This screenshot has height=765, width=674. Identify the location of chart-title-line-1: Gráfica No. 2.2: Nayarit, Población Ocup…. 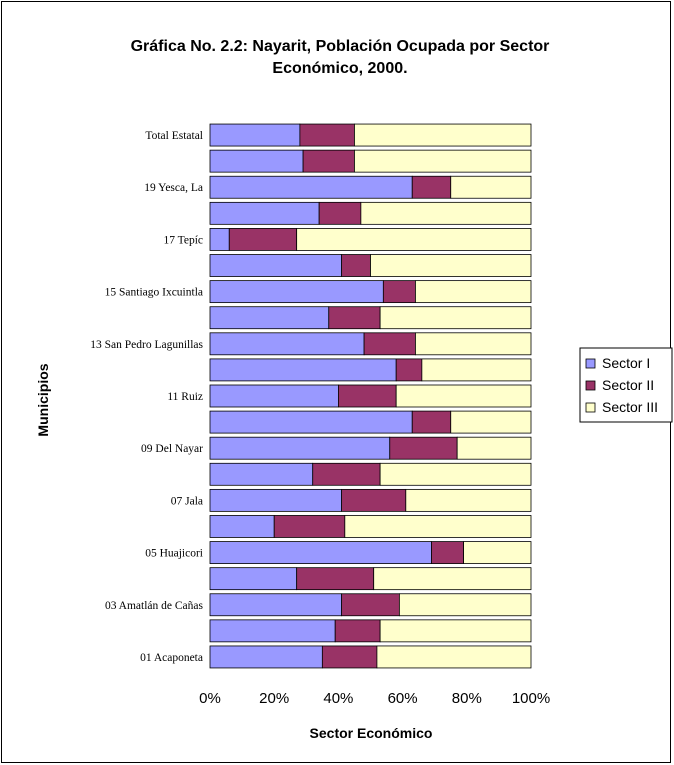
(340, 46).